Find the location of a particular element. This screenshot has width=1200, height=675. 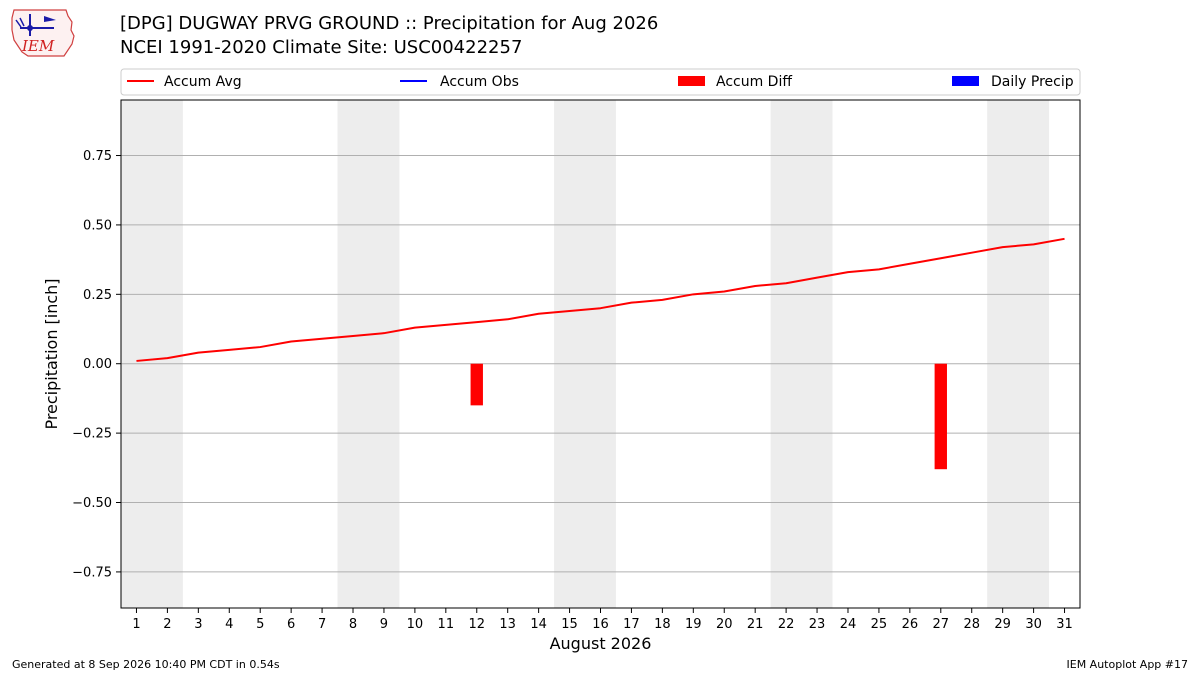

y-tick-label: −0.50 is located at coordinates (92, 503).